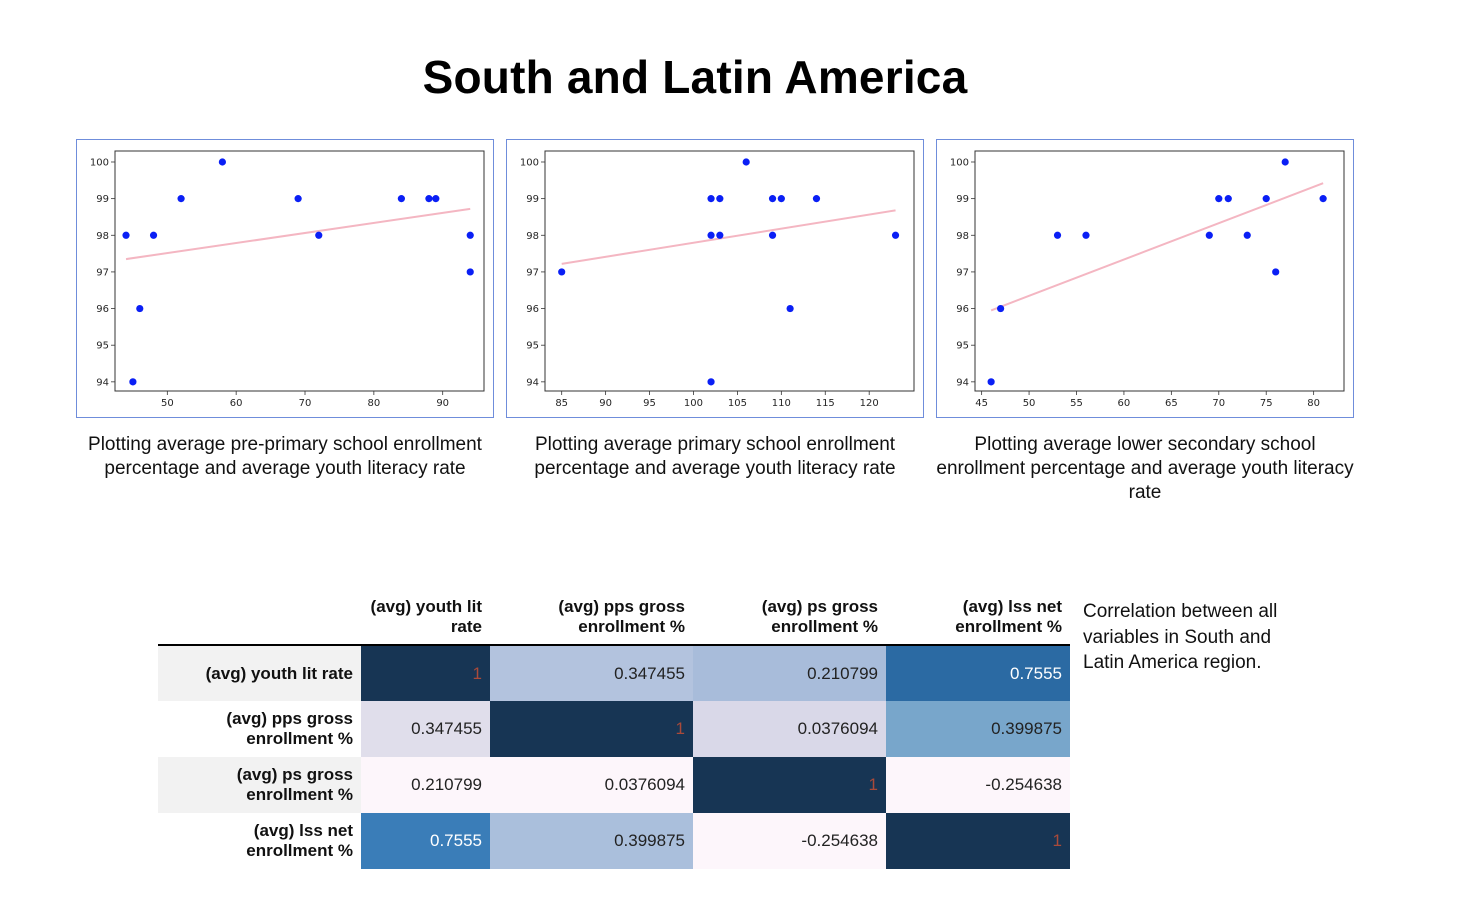 The image size is (1468, 900). Describe the element at coordinates (259, 729) in the screenshot. I see `row-header: (avg) pps gross enrollment %` at that location.